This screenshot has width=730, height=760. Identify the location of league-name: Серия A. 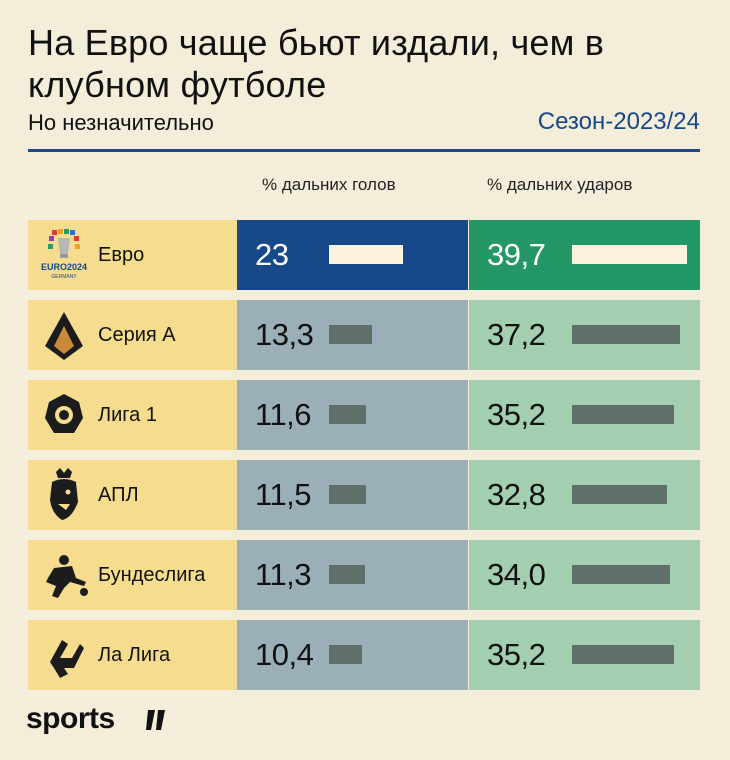
(137, 335).